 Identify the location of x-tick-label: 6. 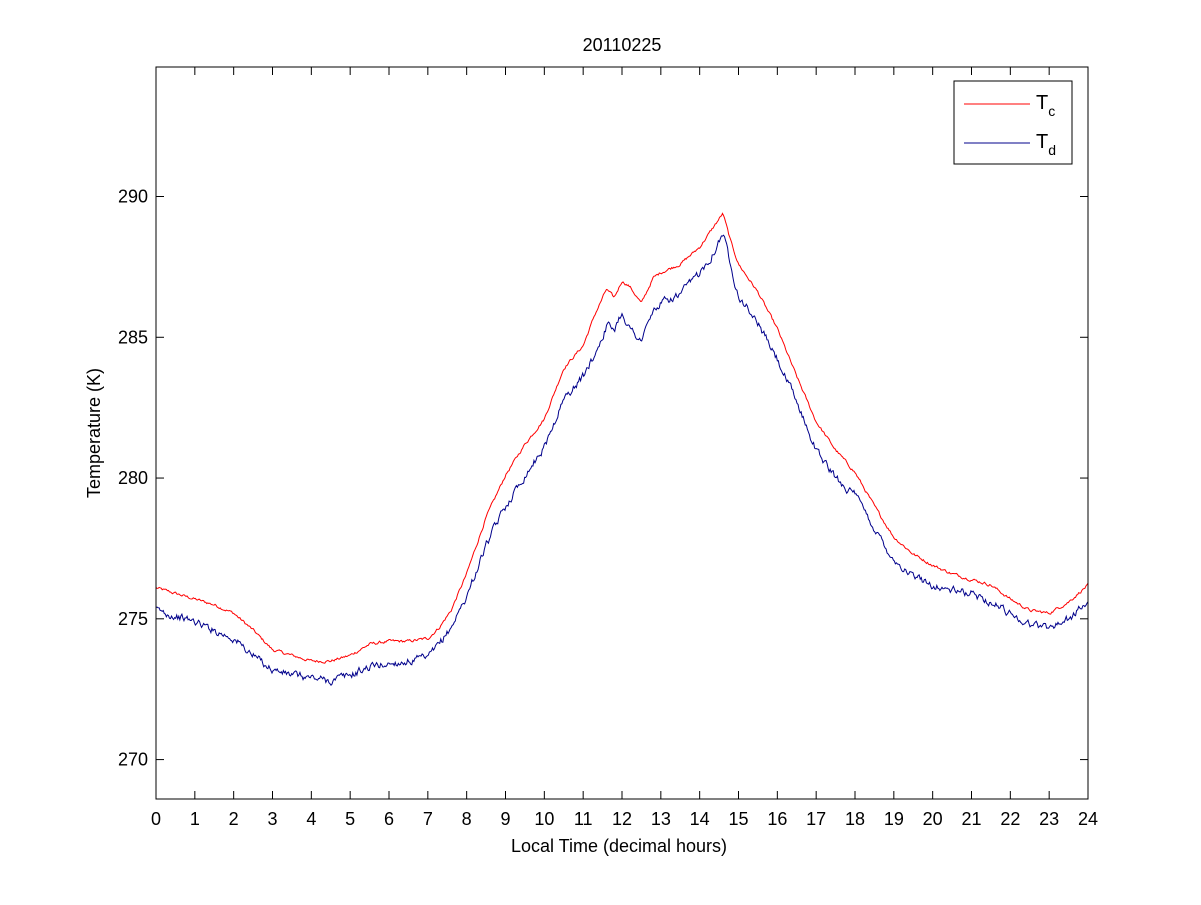
(389, 819).